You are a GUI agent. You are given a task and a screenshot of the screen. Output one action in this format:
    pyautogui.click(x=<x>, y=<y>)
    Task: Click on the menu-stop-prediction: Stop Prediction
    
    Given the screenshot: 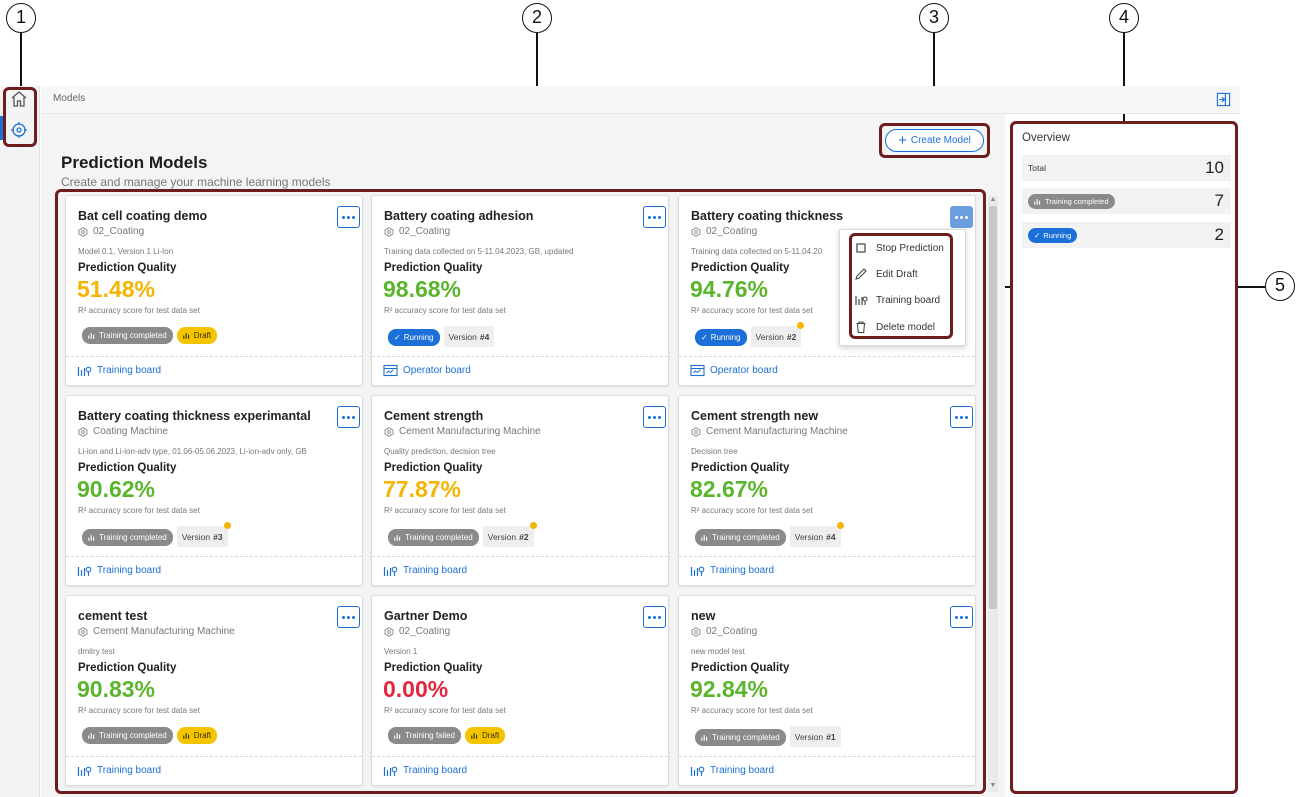 What is the action you would take?
    pyautogui.click(x=899, y=248)
    